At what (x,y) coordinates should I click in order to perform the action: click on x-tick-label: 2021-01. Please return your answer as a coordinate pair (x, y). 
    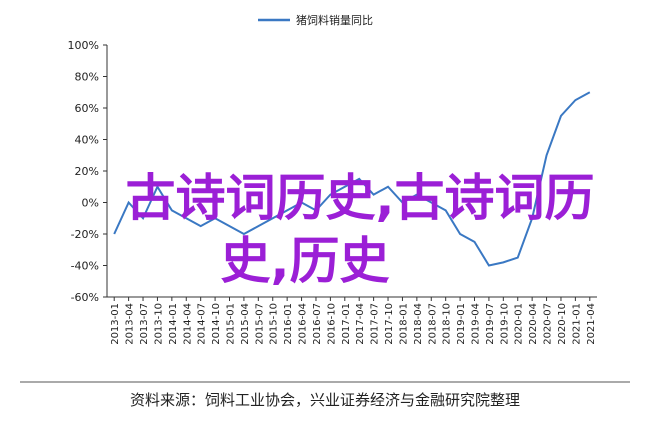
    Looking at the image, I should click on (576, 324).